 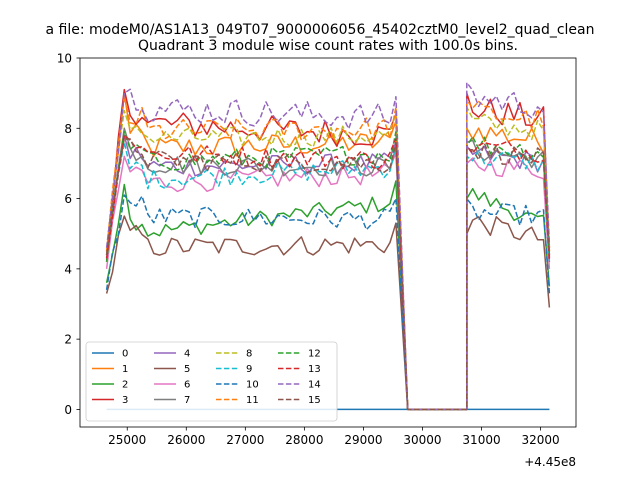 I want to click on x-offset-label: +4.45e8, so click(x=550, y=462).